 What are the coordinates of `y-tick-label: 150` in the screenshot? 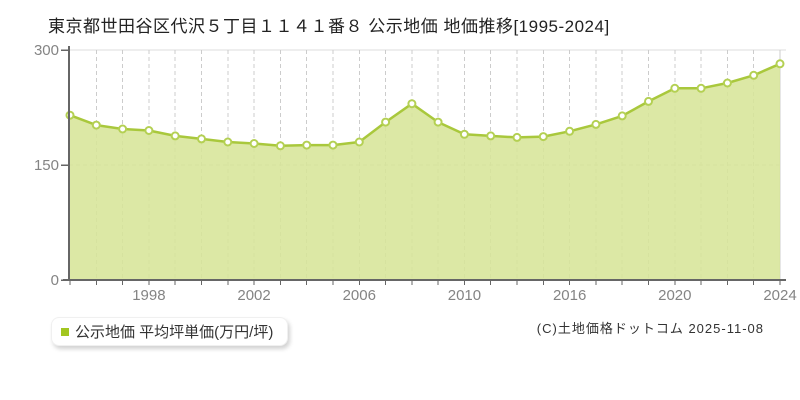 It's located at (46, 165).